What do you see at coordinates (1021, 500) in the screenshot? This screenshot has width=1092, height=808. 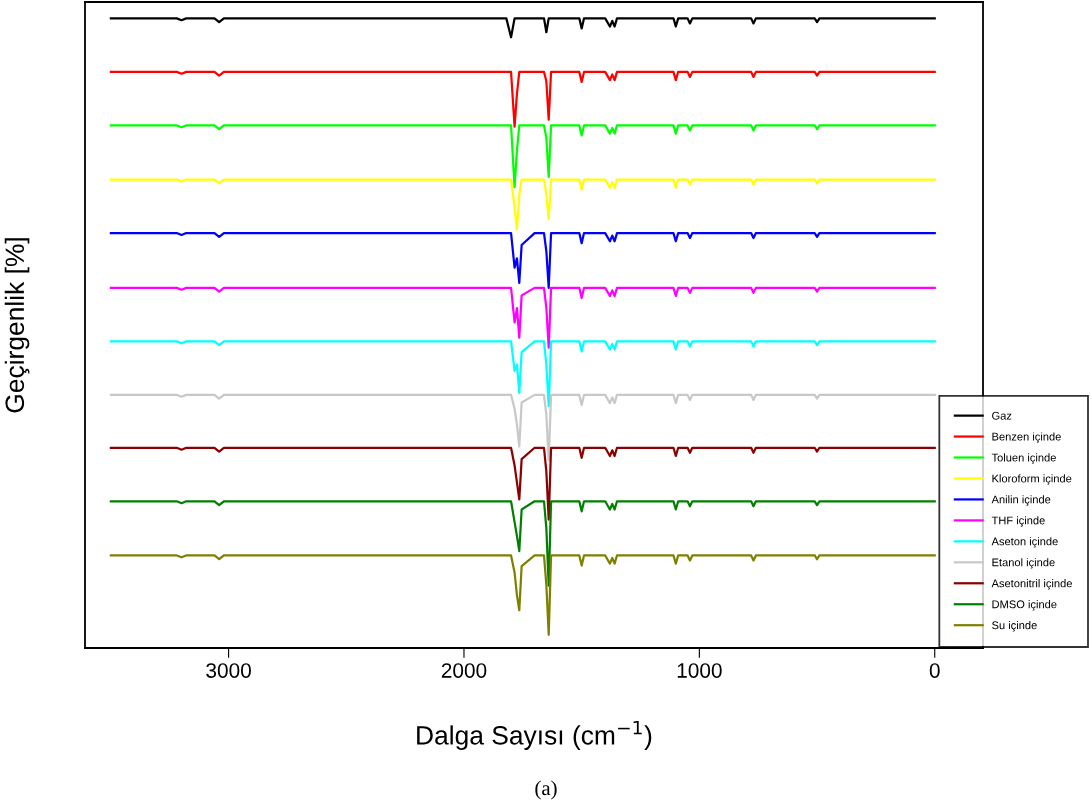 I see `legend-label: Anilin içinde` at bounding box center [1021, 500].